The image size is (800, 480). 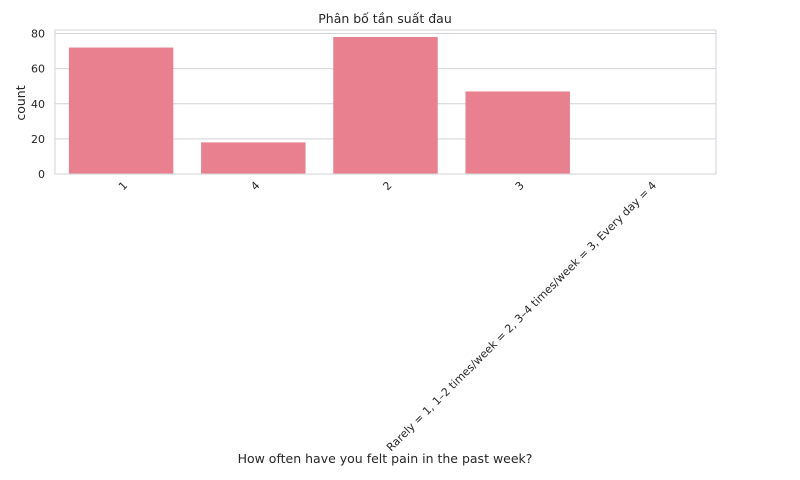 I want to click on y-tick-label: 80, so click(x=38, y=34).